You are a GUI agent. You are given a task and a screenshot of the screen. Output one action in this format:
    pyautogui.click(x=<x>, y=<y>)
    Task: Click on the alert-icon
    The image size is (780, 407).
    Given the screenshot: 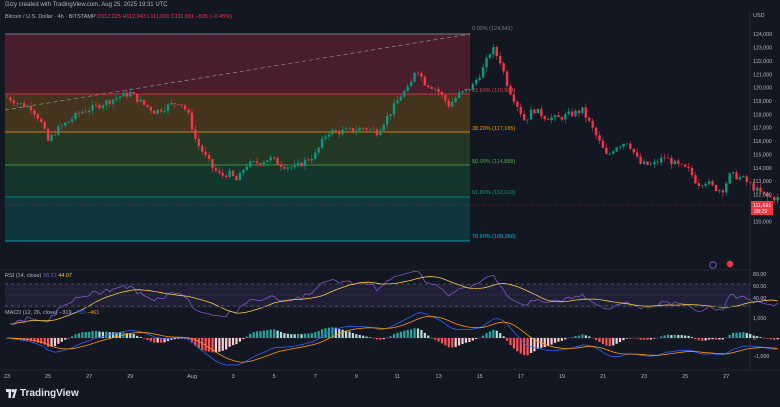 What is the action you would take?
    pyautogui.click(x=730, y=264)
    